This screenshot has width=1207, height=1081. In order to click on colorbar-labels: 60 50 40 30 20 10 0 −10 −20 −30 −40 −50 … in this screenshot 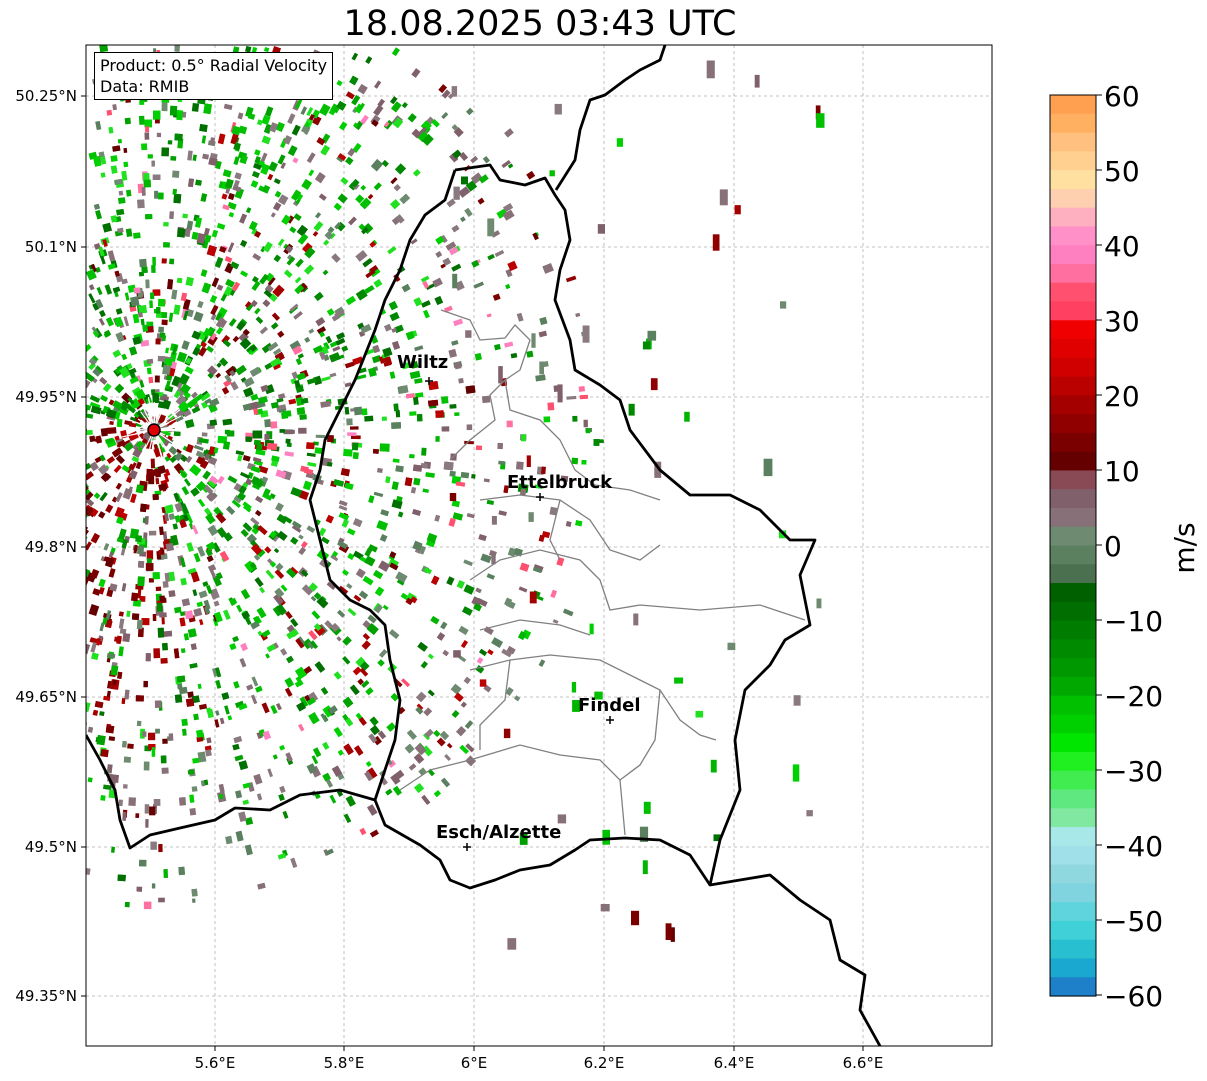, I will do `click(1133, 546)`.